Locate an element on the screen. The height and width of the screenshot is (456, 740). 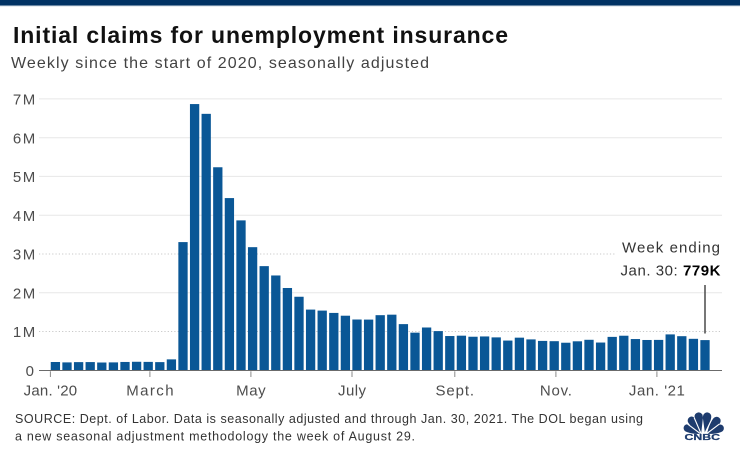
svg-text: 2M is located at coordinates (24, 294).